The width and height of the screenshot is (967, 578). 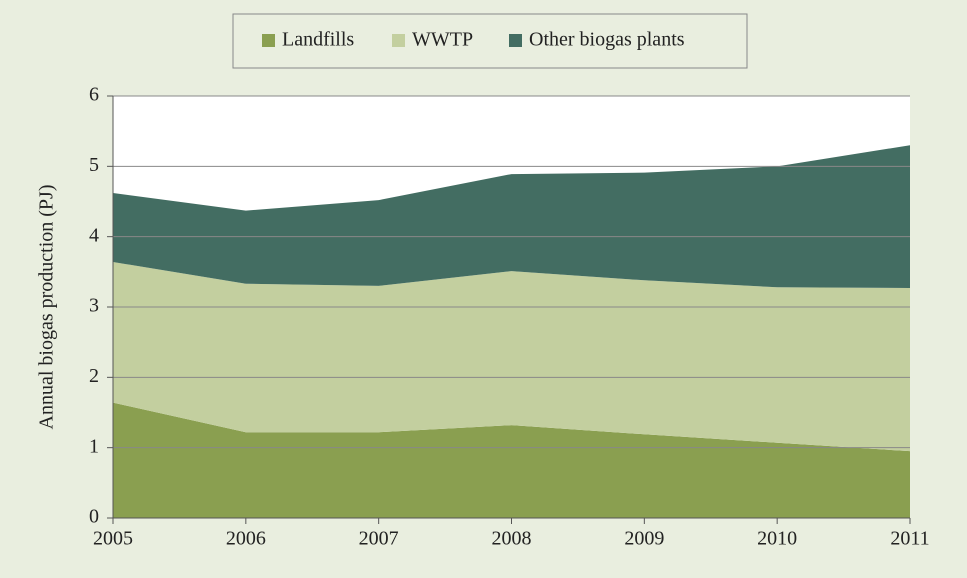 I want to click on legend-label: WWTP, so click(x=442, y=40).